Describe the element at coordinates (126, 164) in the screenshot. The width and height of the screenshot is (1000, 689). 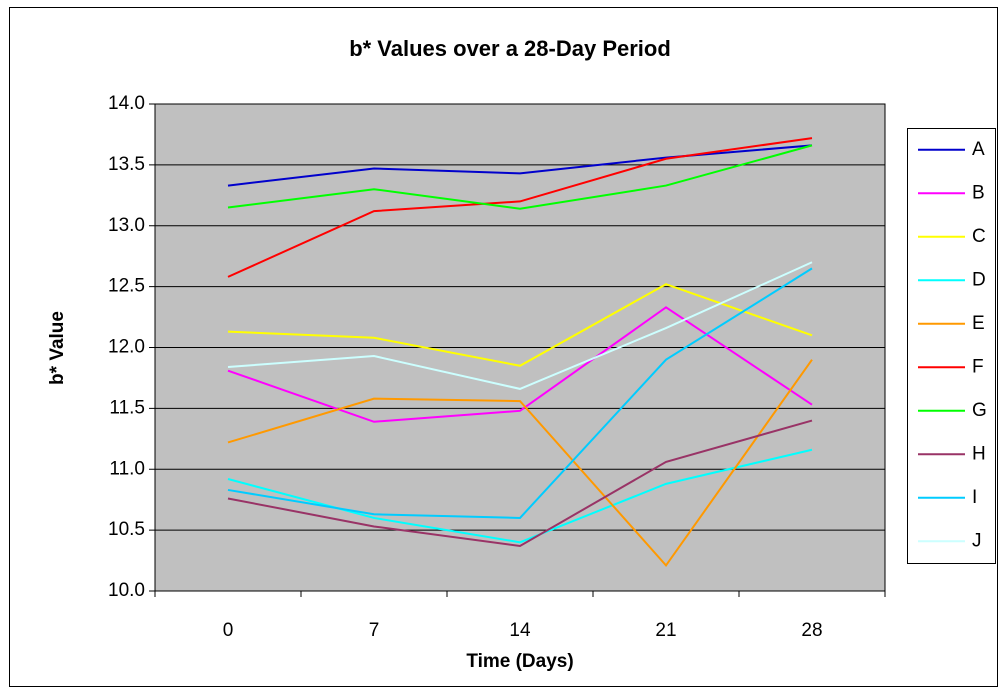
I see `y-tick-label: 13.5` at that location.